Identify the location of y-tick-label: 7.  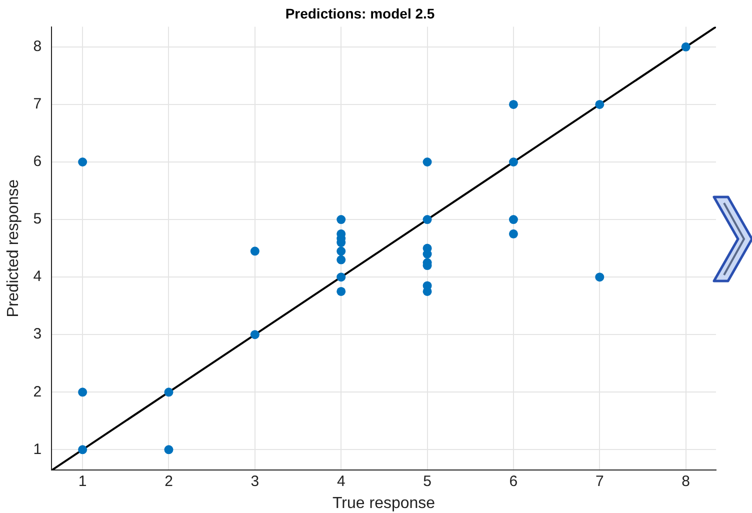
(37, 104).